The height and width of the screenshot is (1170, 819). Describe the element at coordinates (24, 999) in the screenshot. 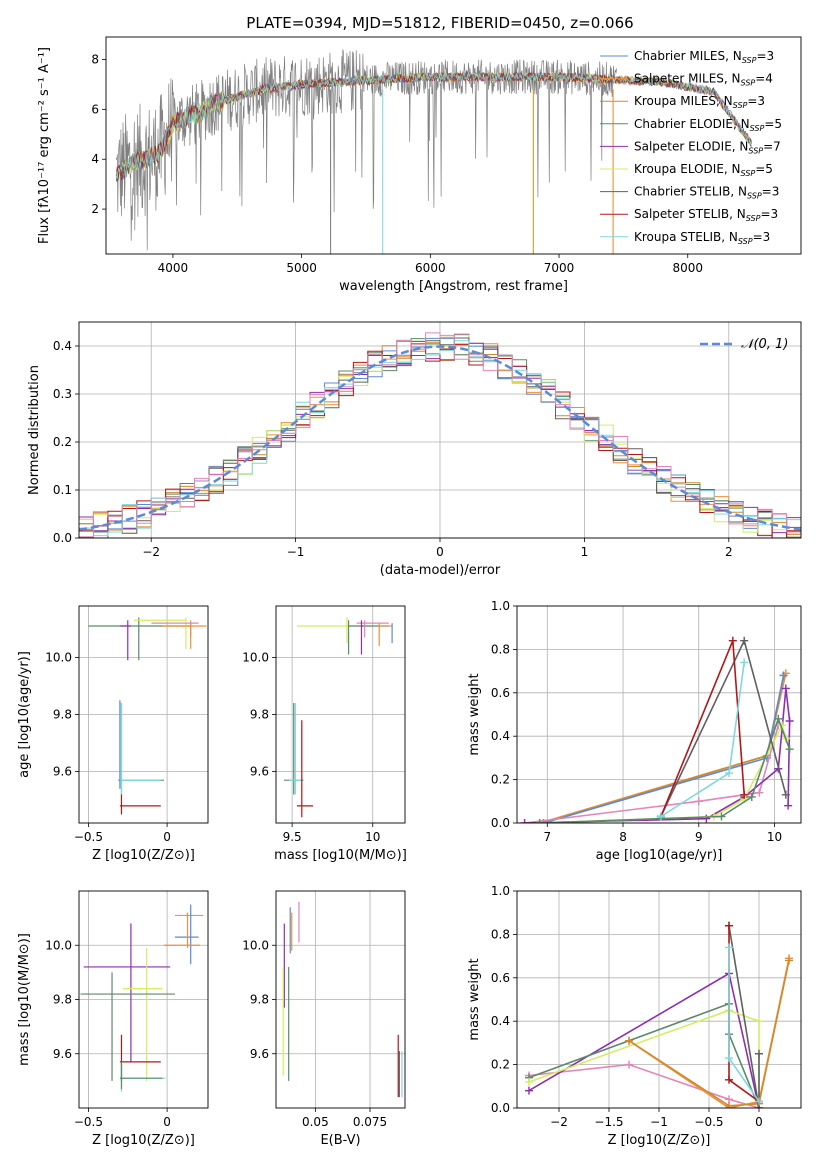

I see `mass_vs_Z-y-axis-label: mass [log10(M/M⊙)]` at that location.